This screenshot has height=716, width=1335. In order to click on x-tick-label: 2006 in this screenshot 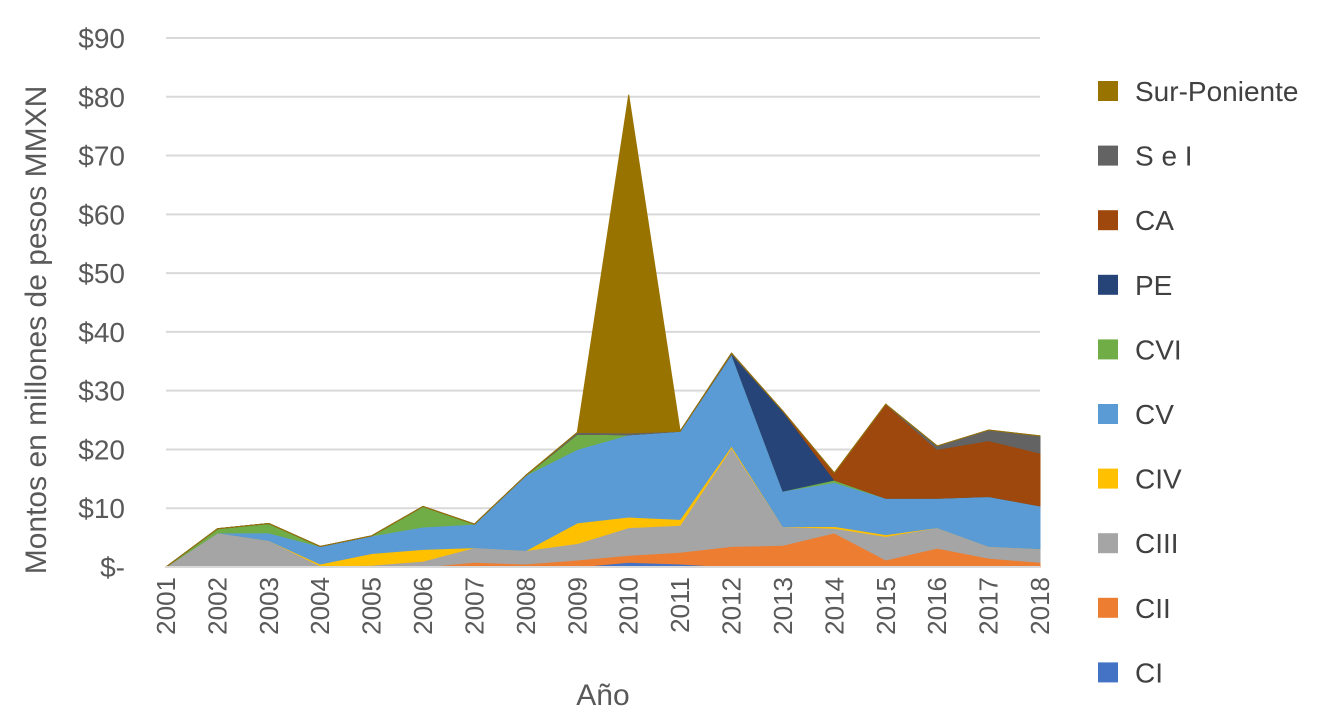, I will do `click(423, 606)`.